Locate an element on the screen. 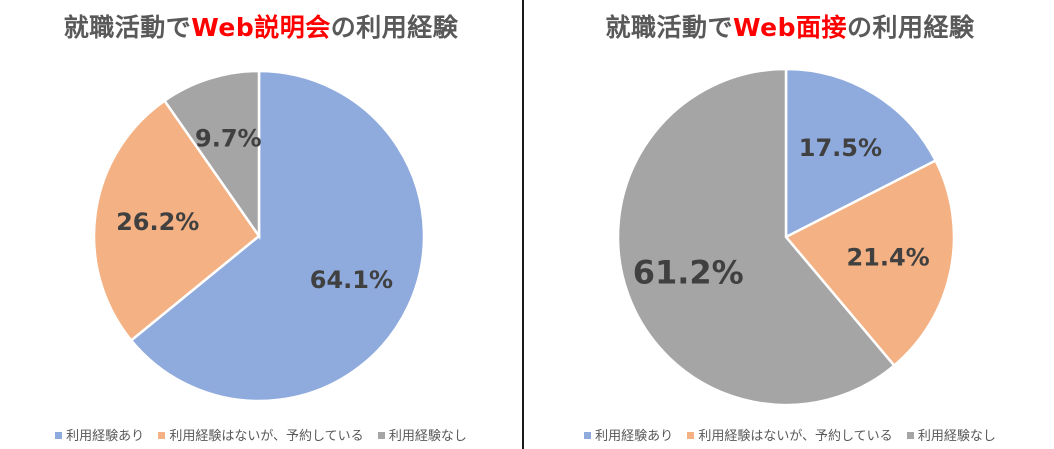 Image resolution: width=1054 pixels, height=449 pixels. right-title-pre: 就職活動で is located at coordinates (669, 27).